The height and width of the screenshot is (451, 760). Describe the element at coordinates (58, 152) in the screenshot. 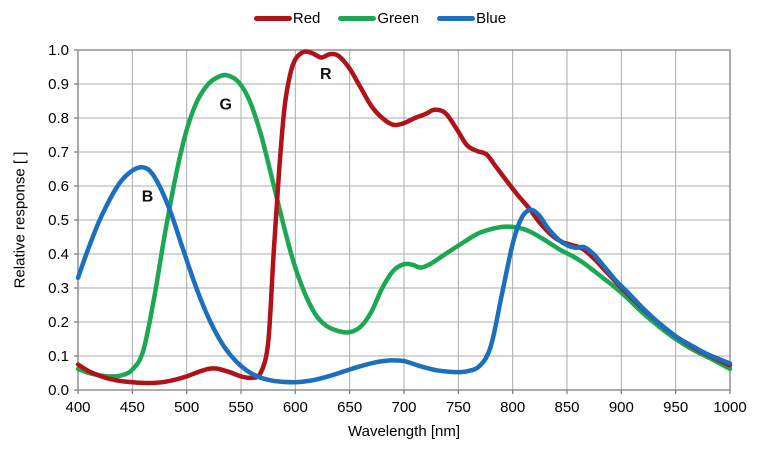

I see `y-tick-label: 0.7` at that location.